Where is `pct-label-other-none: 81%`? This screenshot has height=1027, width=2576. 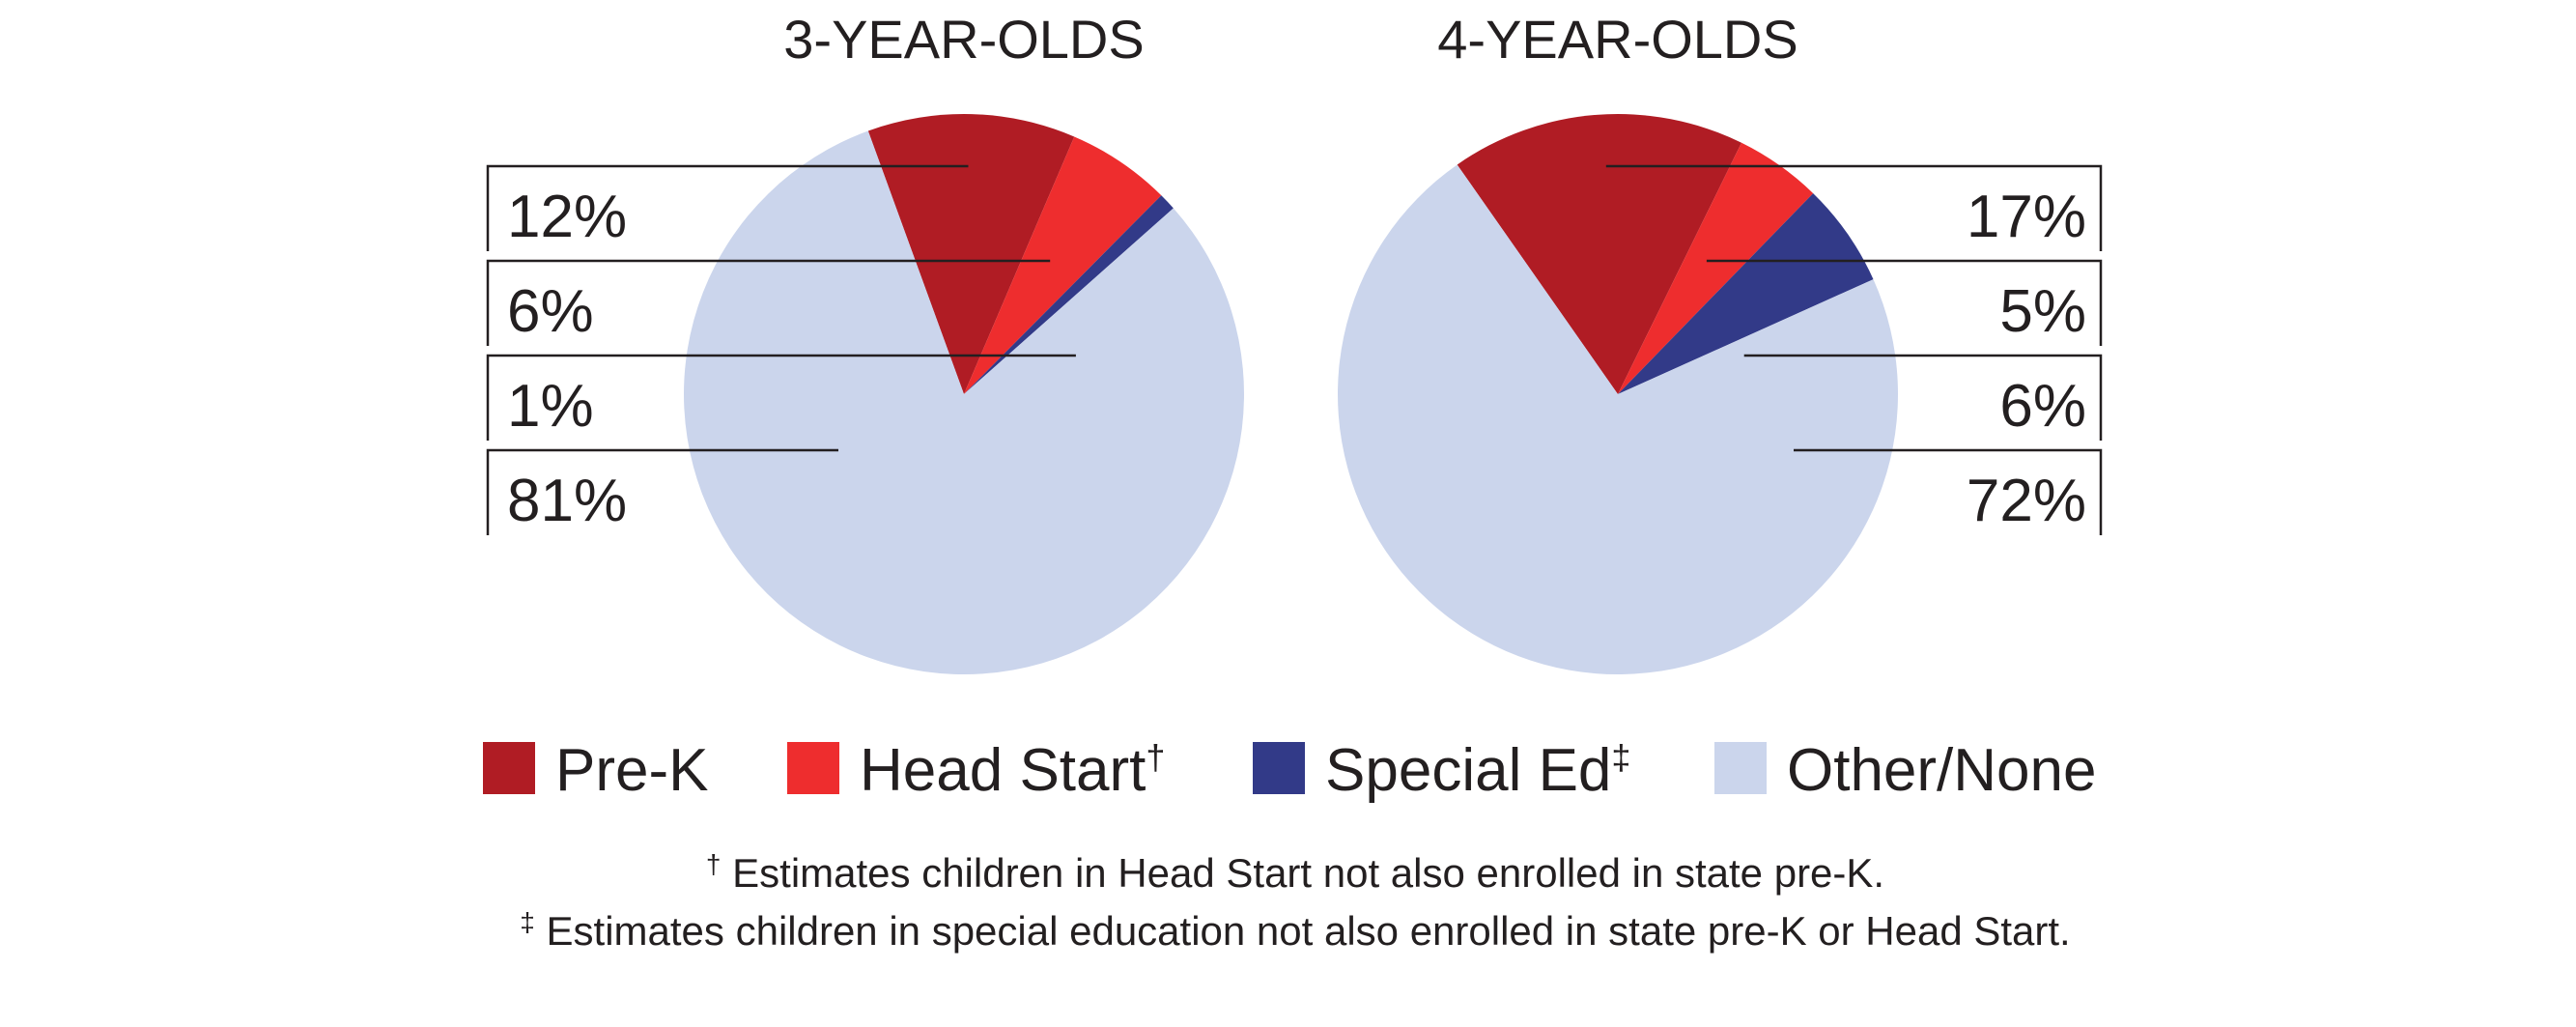
pct-label-other-none: 81% is located at coordinates (567, 501).